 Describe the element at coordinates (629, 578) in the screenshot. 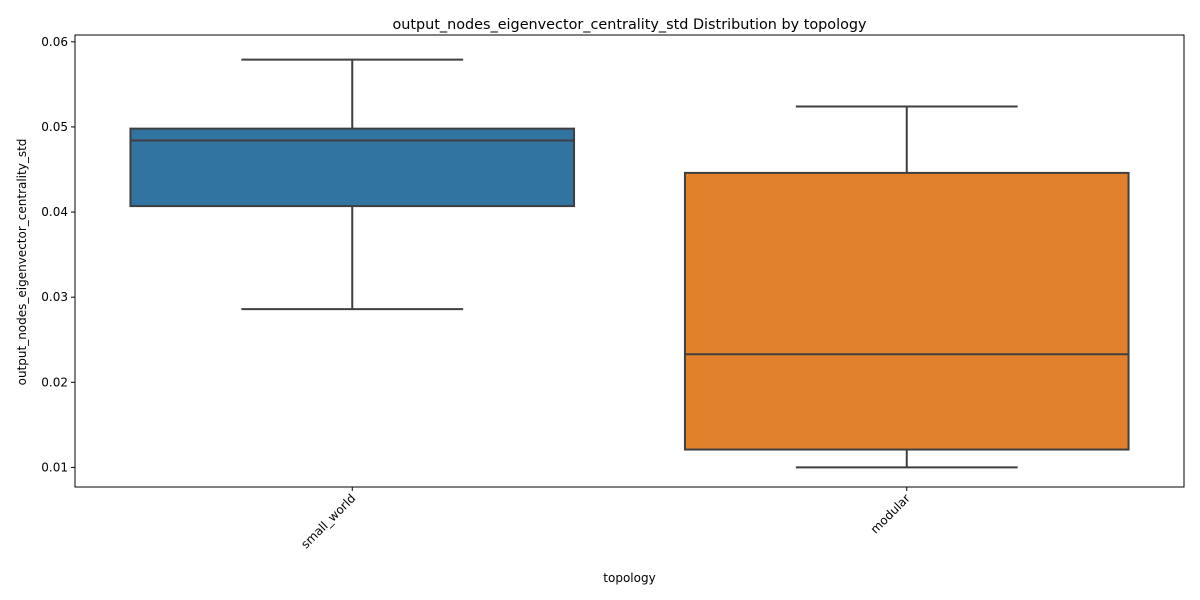

I see `x-axis-title: topology` at that location.